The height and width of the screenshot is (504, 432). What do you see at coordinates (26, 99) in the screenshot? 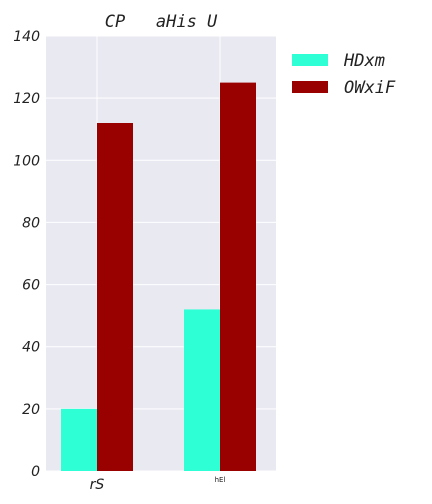
I see `y-tick-label: 120` at bounding box center [26, 99].